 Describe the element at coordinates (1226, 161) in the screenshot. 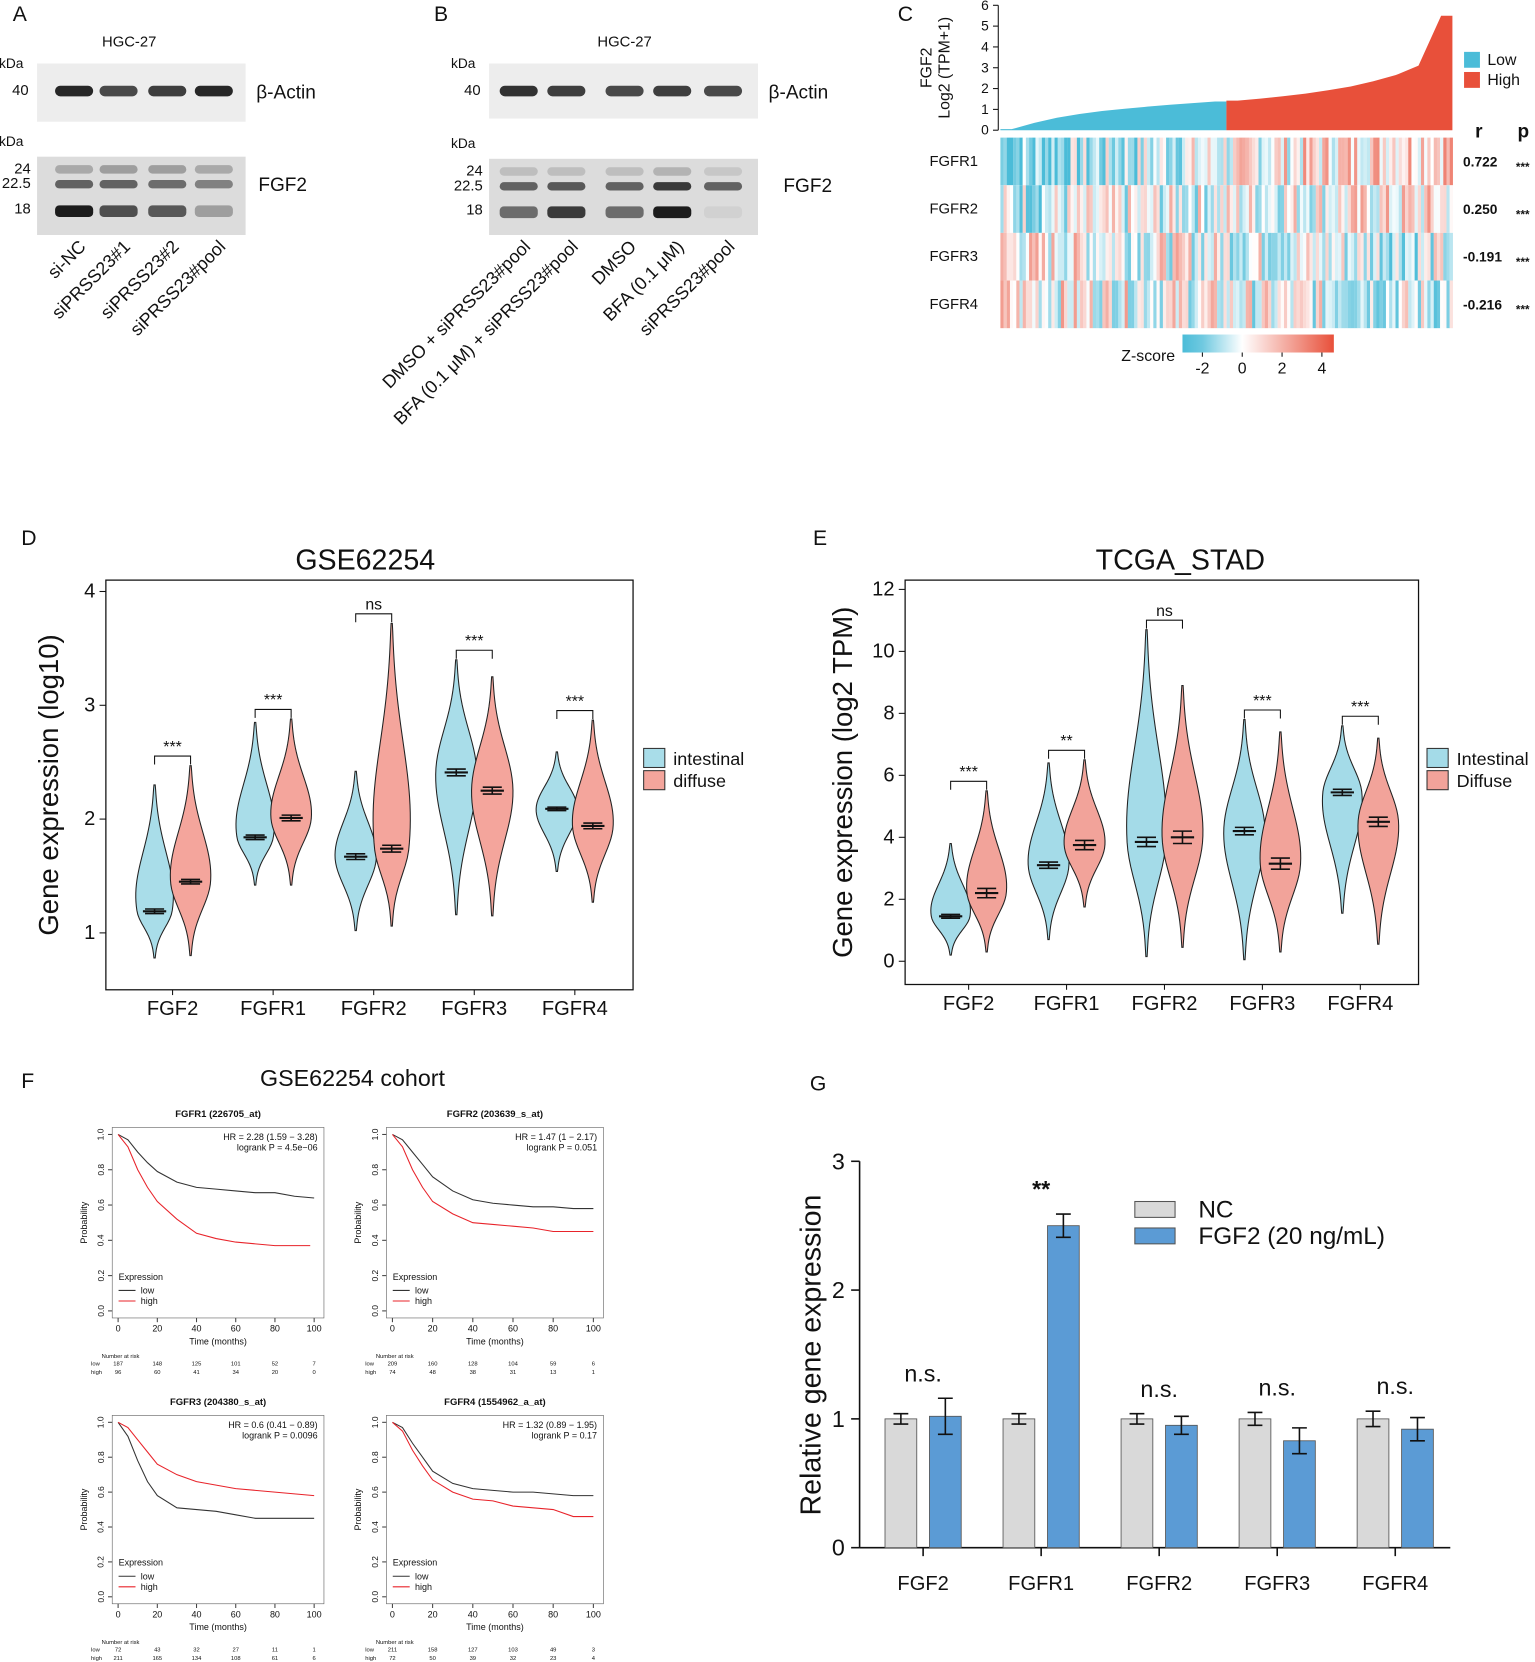

I see `heatmap-row` at that location.